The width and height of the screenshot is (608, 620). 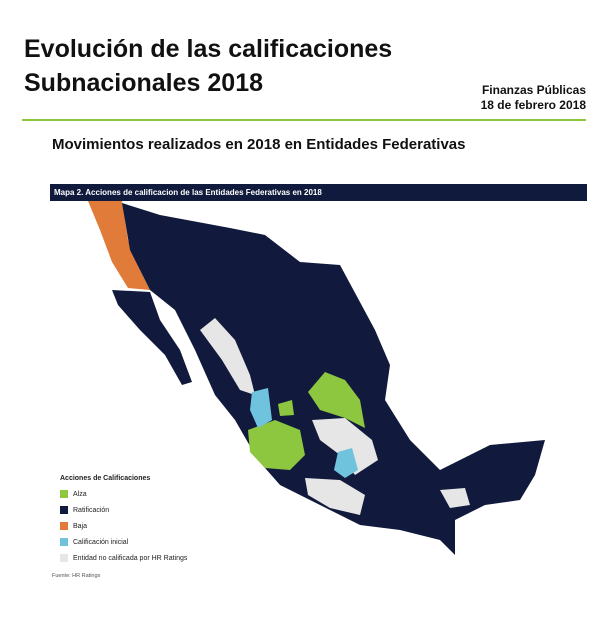 I want to click on legend-item-inicial: Calificación inicial, so click(x=123, y=542).